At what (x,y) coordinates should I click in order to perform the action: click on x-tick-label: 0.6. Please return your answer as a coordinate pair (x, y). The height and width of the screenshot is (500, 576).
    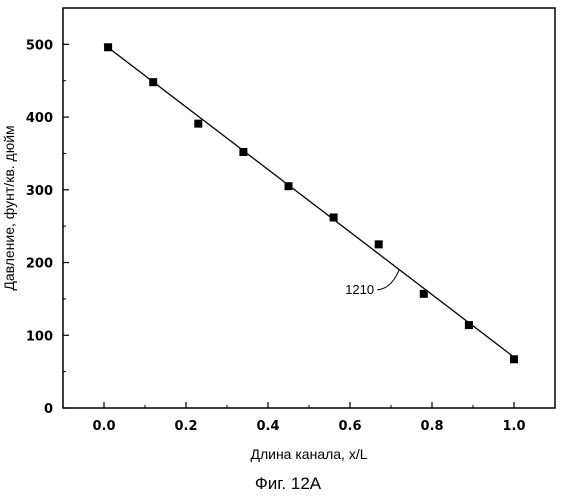
    Looking at the image, I should click on (349, 426).